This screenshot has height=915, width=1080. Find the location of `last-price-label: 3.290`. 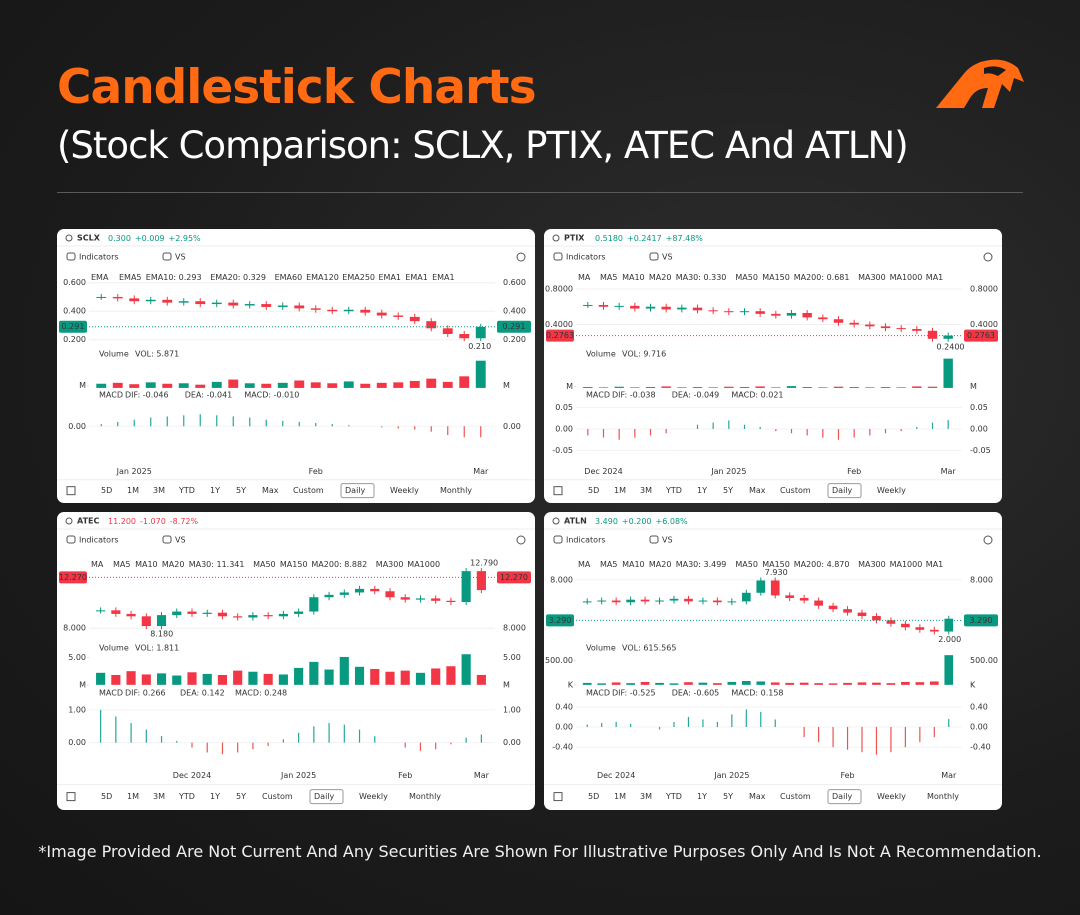

last-price-label: 3.290 is located at coordinates (560, 620).